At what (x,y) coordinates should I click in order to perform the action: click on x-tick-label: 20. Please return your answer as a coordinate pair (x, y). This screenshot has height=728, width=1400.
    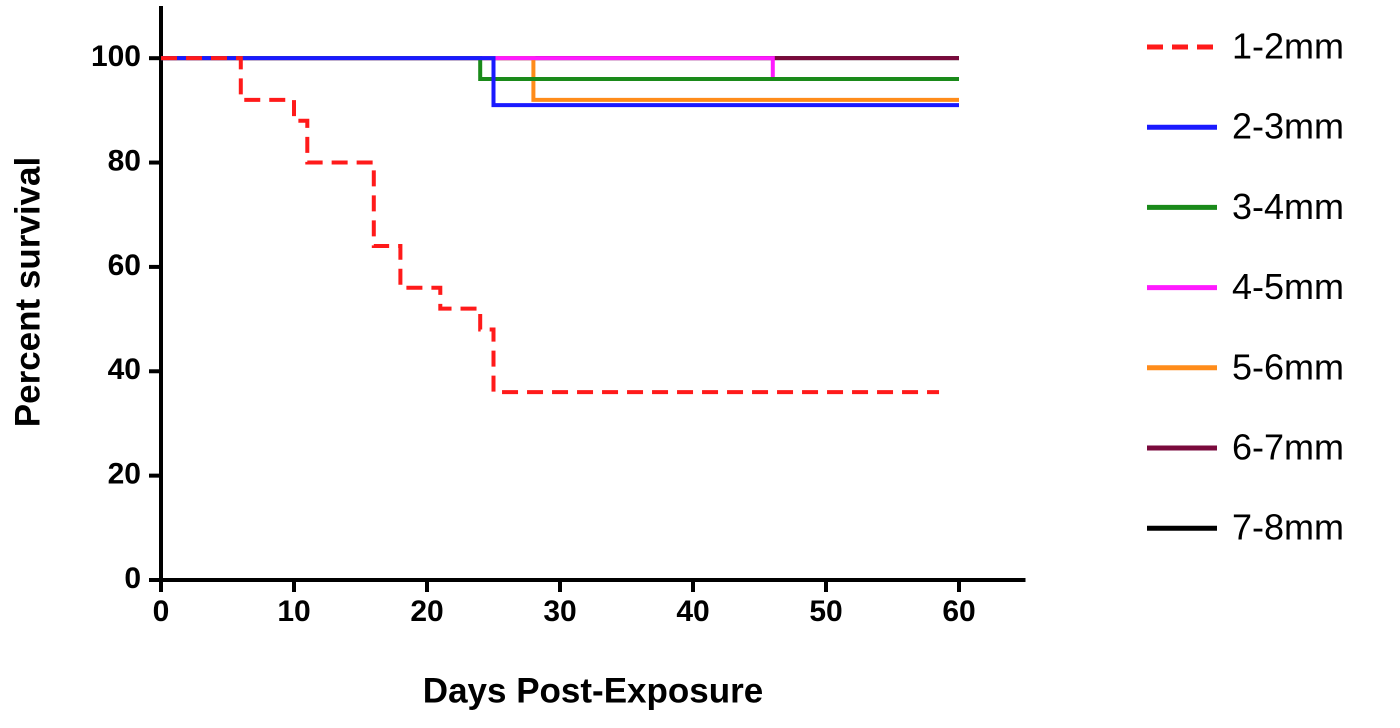
    Looking at the image, I should click on (426, 611).